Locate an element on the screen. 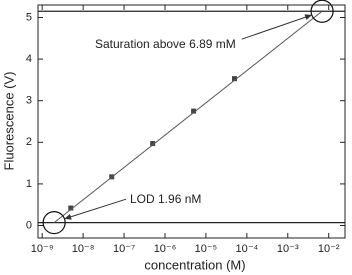 The width and height of the screenshot is (352, 275). y-tick-label: 1 is located at coordinates (29, 184).